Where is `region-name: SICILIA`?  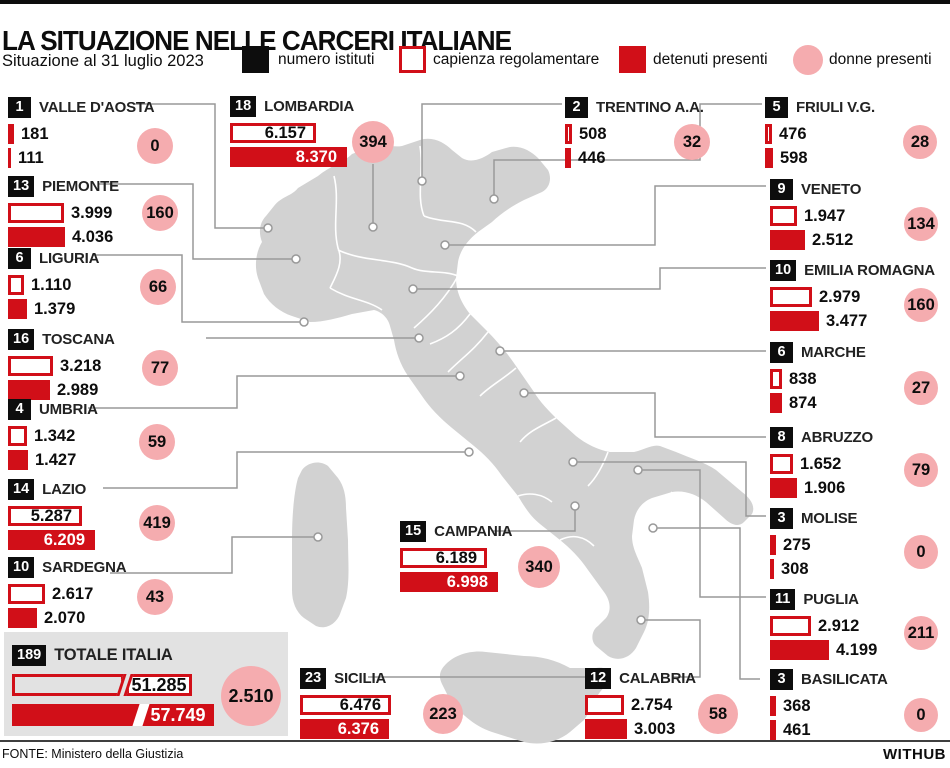
region-name: SICILIA is located at coordinates (360, 678).